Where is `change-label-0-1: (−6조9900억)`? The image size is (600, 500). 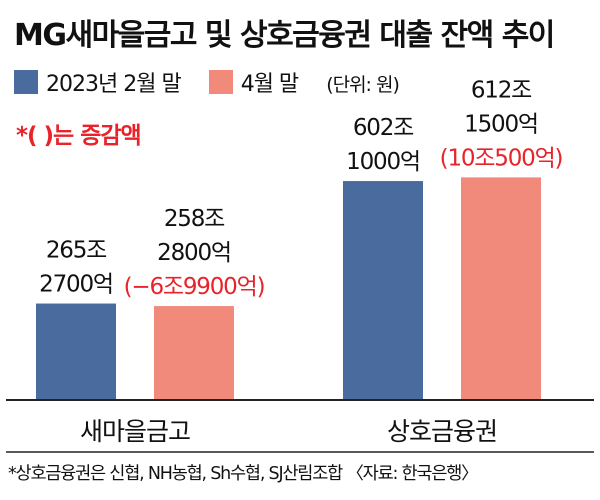
change-label-0-1: (−6조9900억) is located at coordinates (194, 287).